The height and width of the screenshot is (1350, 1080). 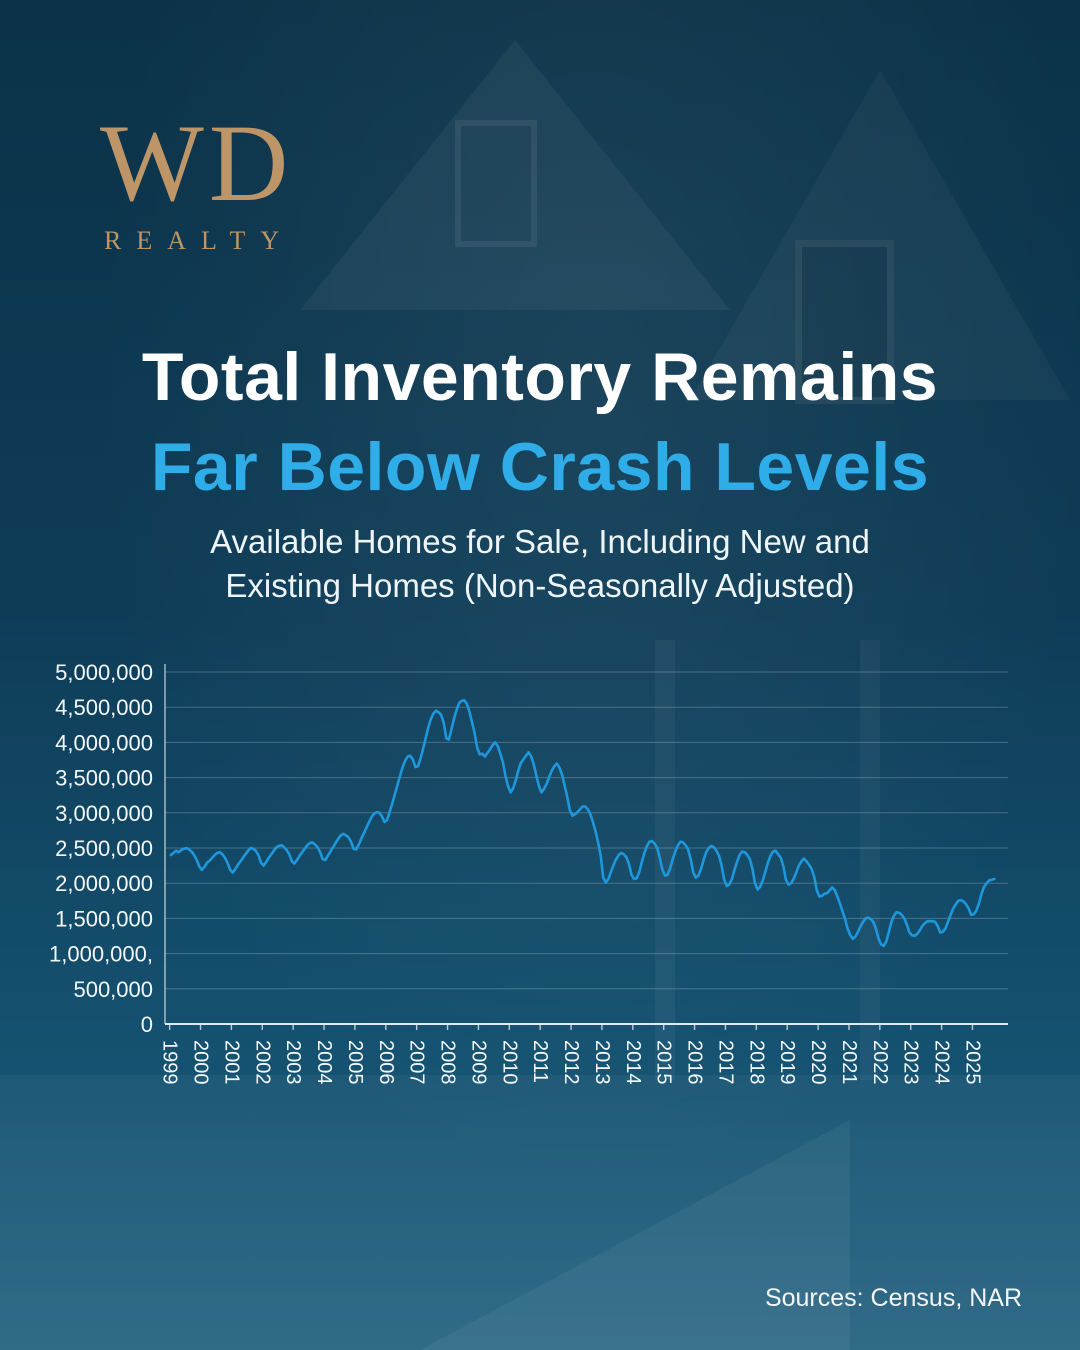 I want to click on y-tick-label: 4,500,000, so click(x=104, y=707).